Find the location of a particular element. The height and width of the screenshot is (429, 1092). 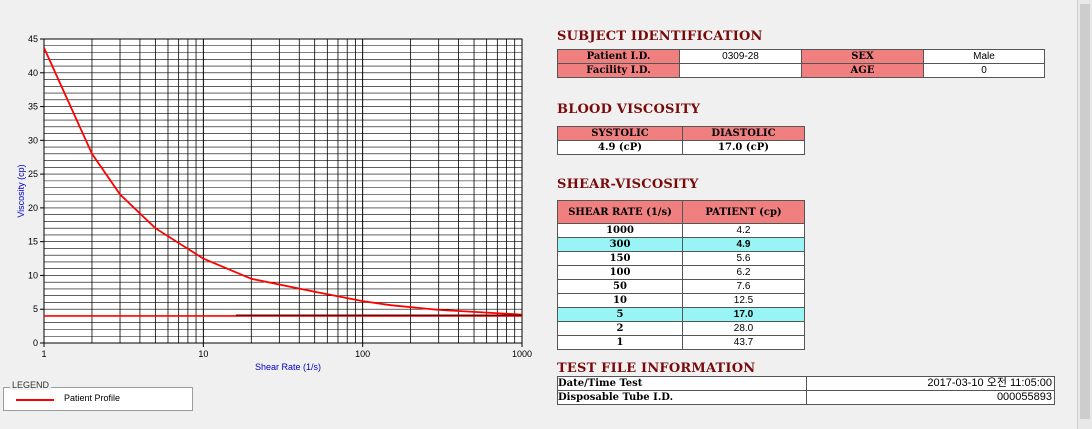

shear-rate-cell: 1 is located at coordinates (620, 342).